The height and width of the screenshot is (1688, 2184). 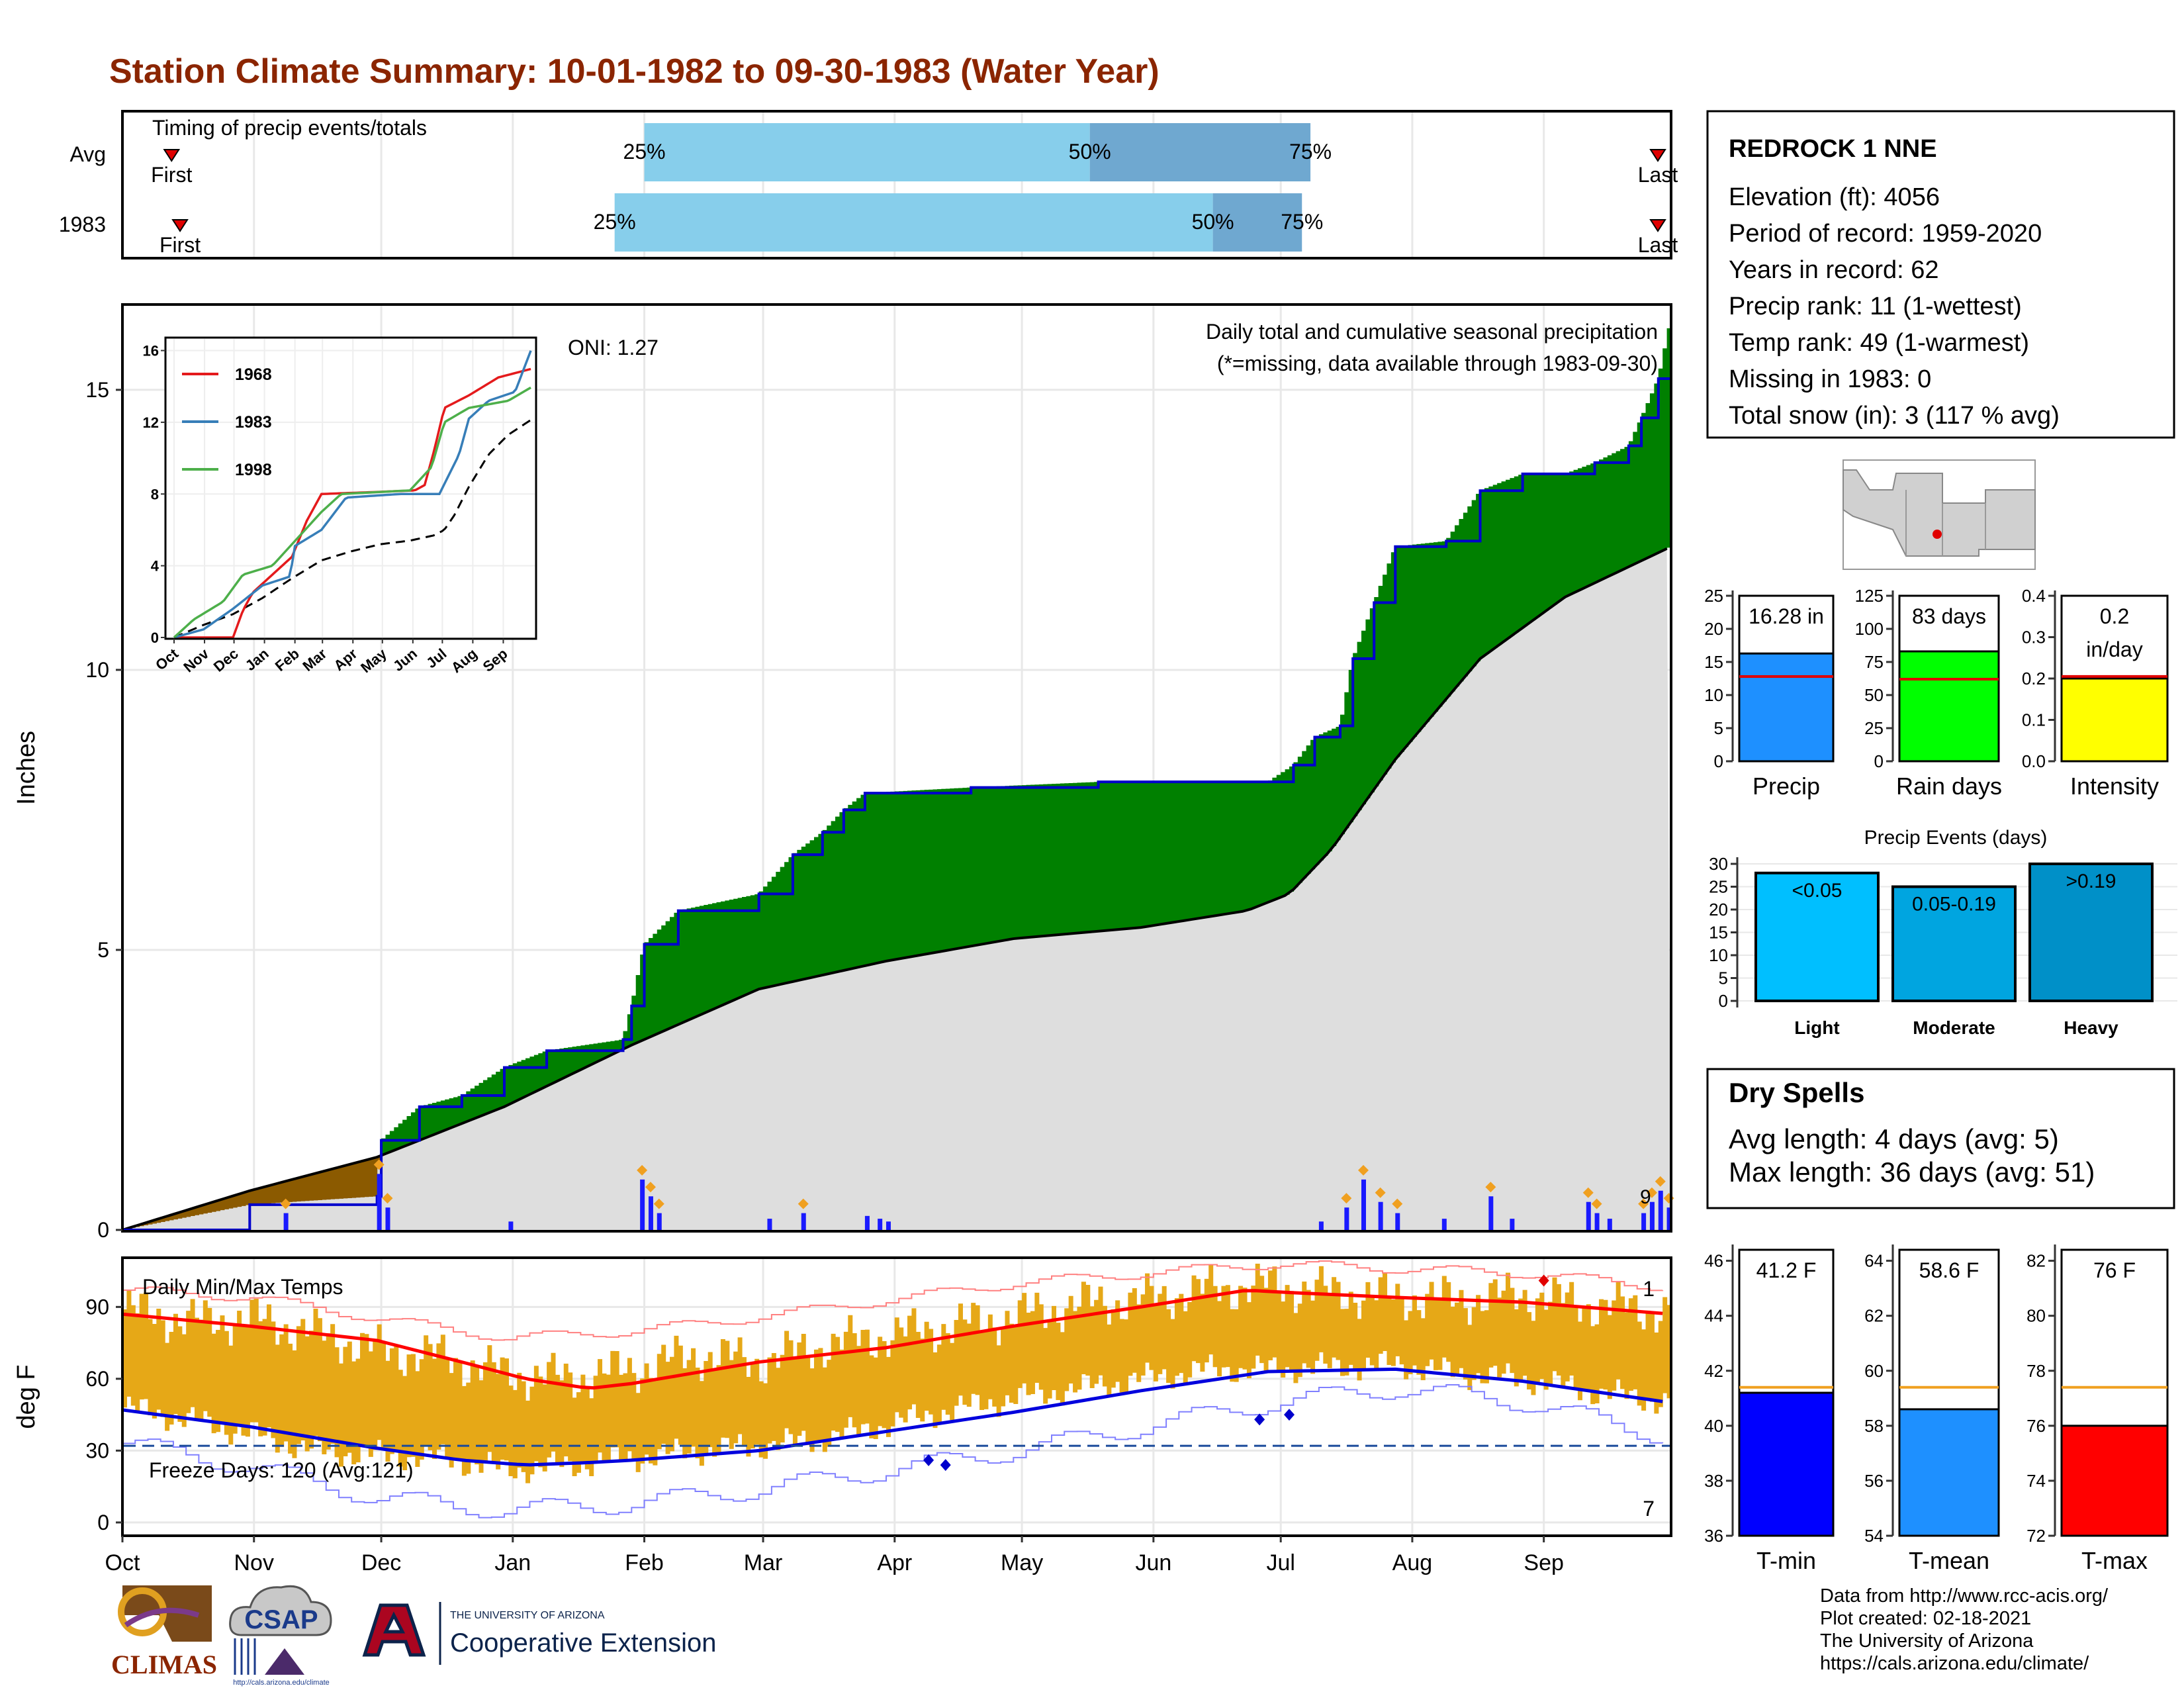 I want to click on month-x-tick-label: Mar, so click(x=763, y=1562).